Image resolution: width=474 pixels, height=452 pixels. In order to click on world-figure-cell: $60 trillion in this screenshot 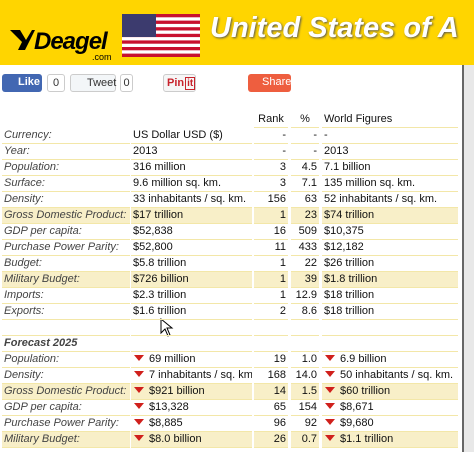, I will do `click(390, 392)`.